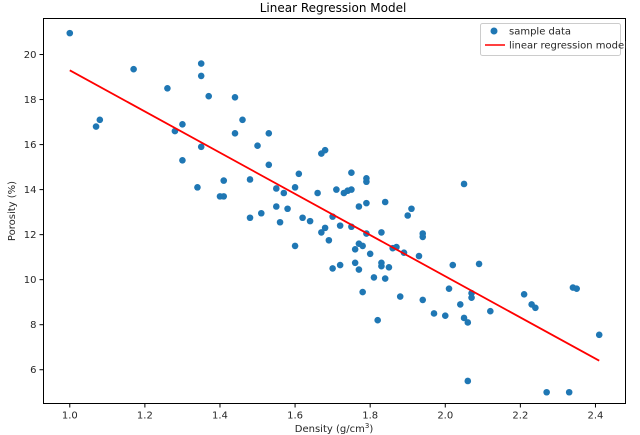  What do you see at coordinates (33, 325) in the screenshot?
I see `y-tick-label: 8` at bounding box center [33, 325].